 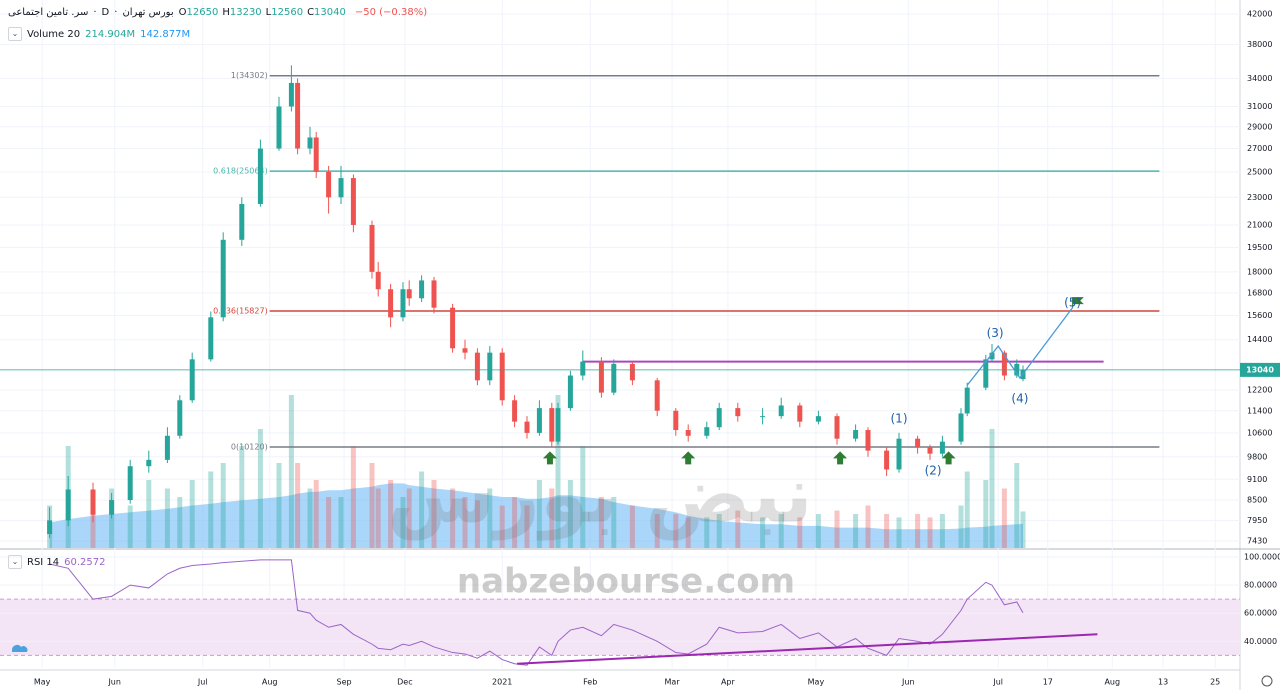 I want to click on cloud-icon, so click(x=20, y=648).